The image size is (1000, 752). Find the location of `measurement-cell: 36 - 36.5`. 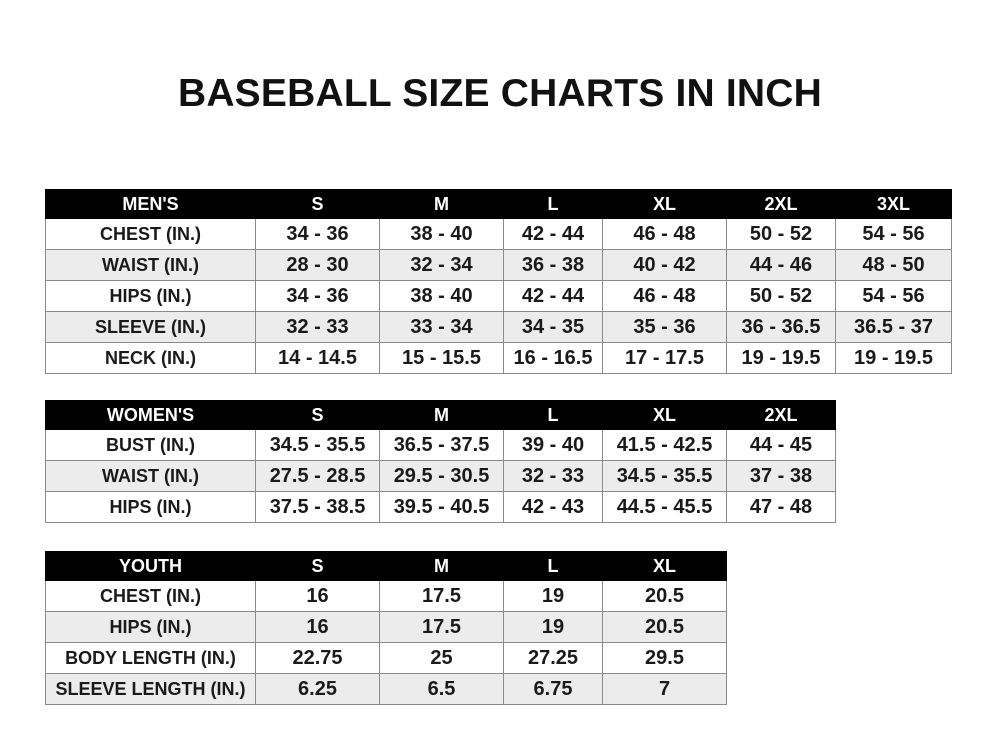

measurement-cell: 36 - 36.5 is located at coordinates (781, 327).